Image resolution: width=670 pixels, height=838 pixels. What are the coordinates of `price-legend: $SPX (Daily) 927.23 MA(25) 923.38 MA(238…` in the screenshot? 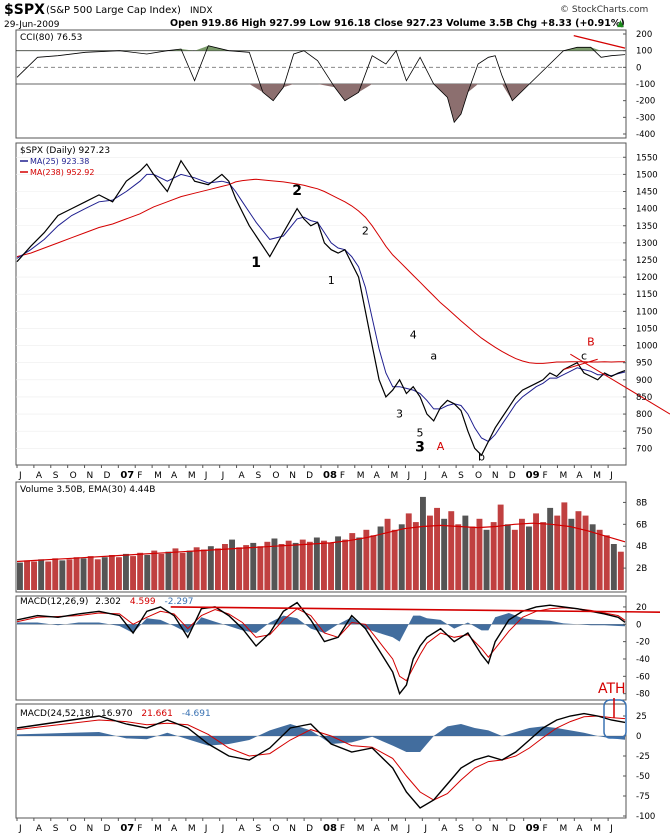 It's located at (65, 161).